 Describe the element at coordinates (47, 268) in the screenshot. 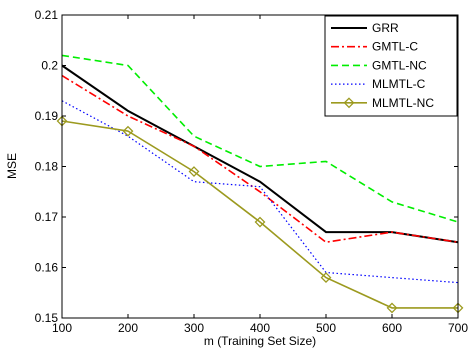

I see `y-tick-label: 0.16` at that location.